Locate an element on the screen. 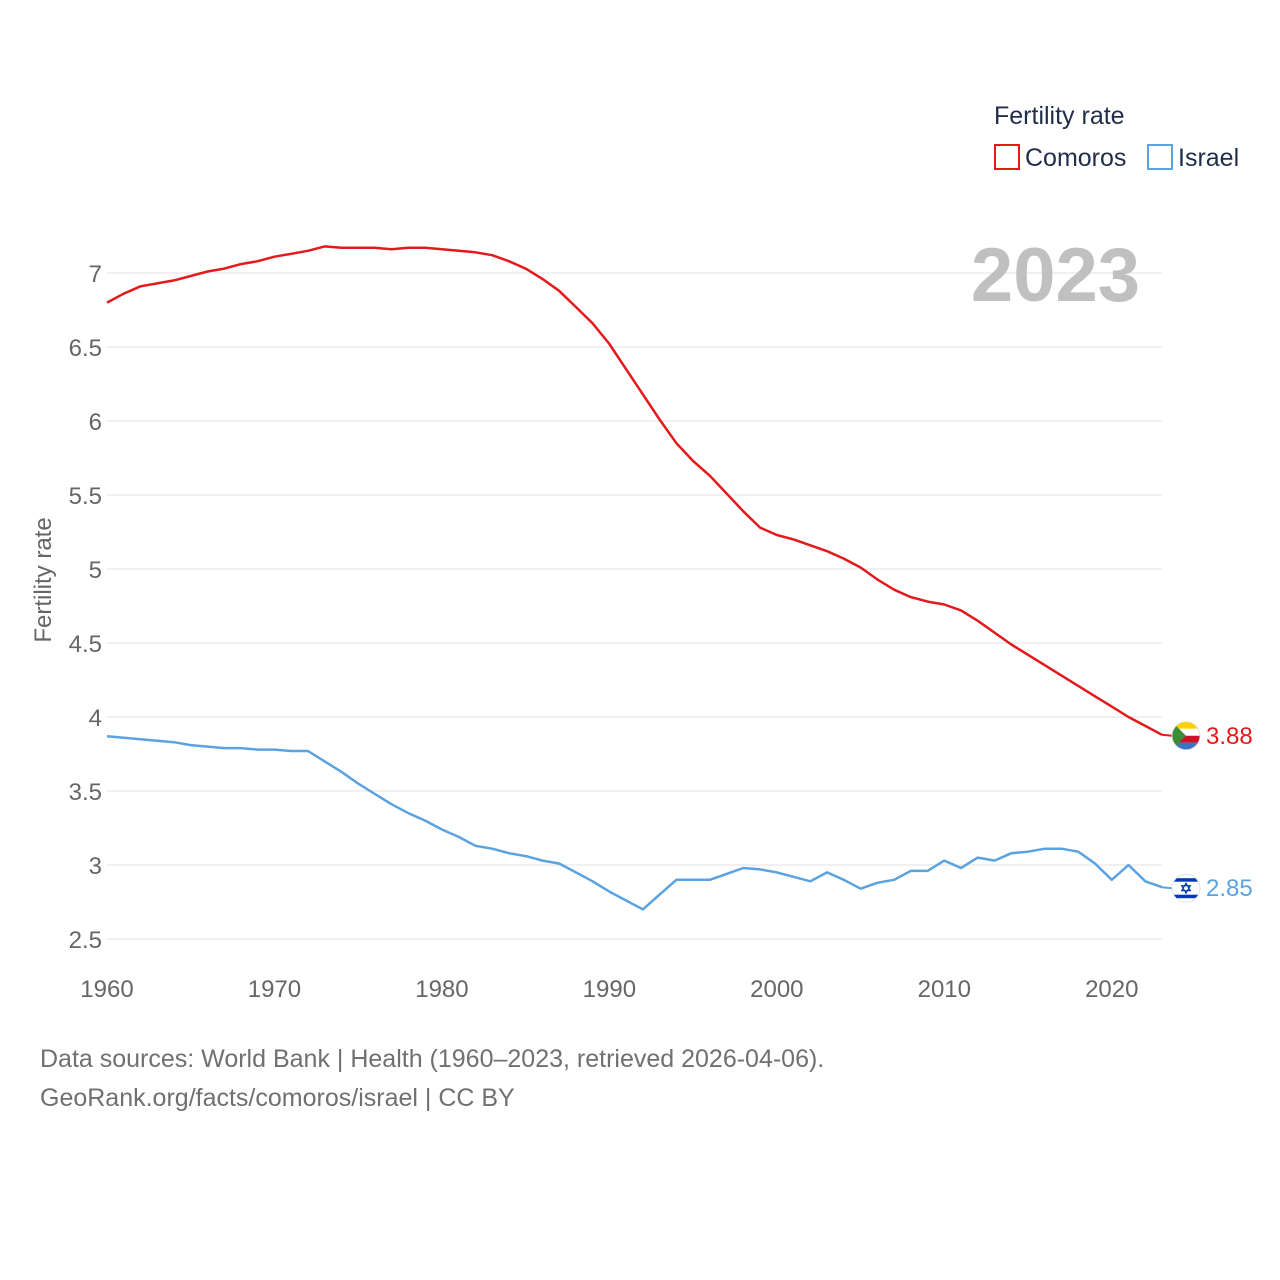 Image resolution: width=1280 pixels, height=1280 pixels. y-tick-label: 6.5 is located at coordinates (85, 348).